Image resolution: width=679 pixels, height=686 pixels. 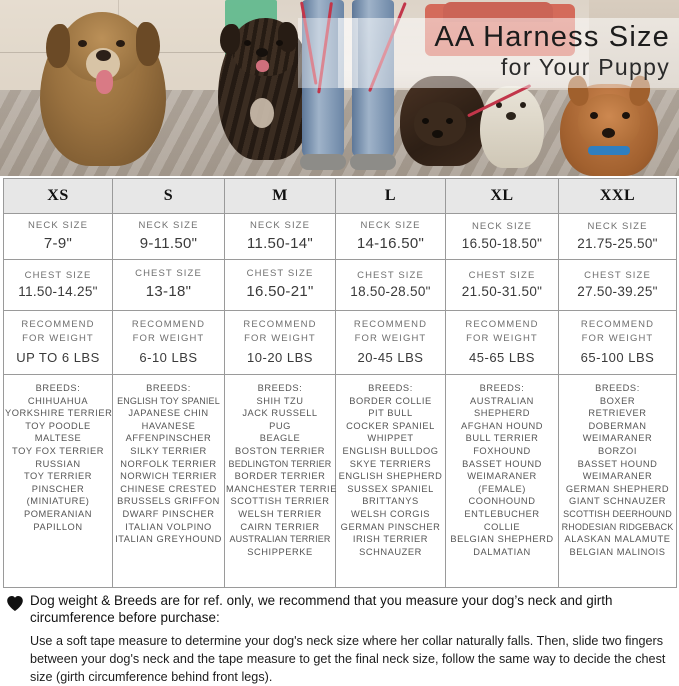 What do you see at coordinates (390, 513) in the screenshot?
I see `breed-item: Welsh Corgis` at bounding box center [390, 513].